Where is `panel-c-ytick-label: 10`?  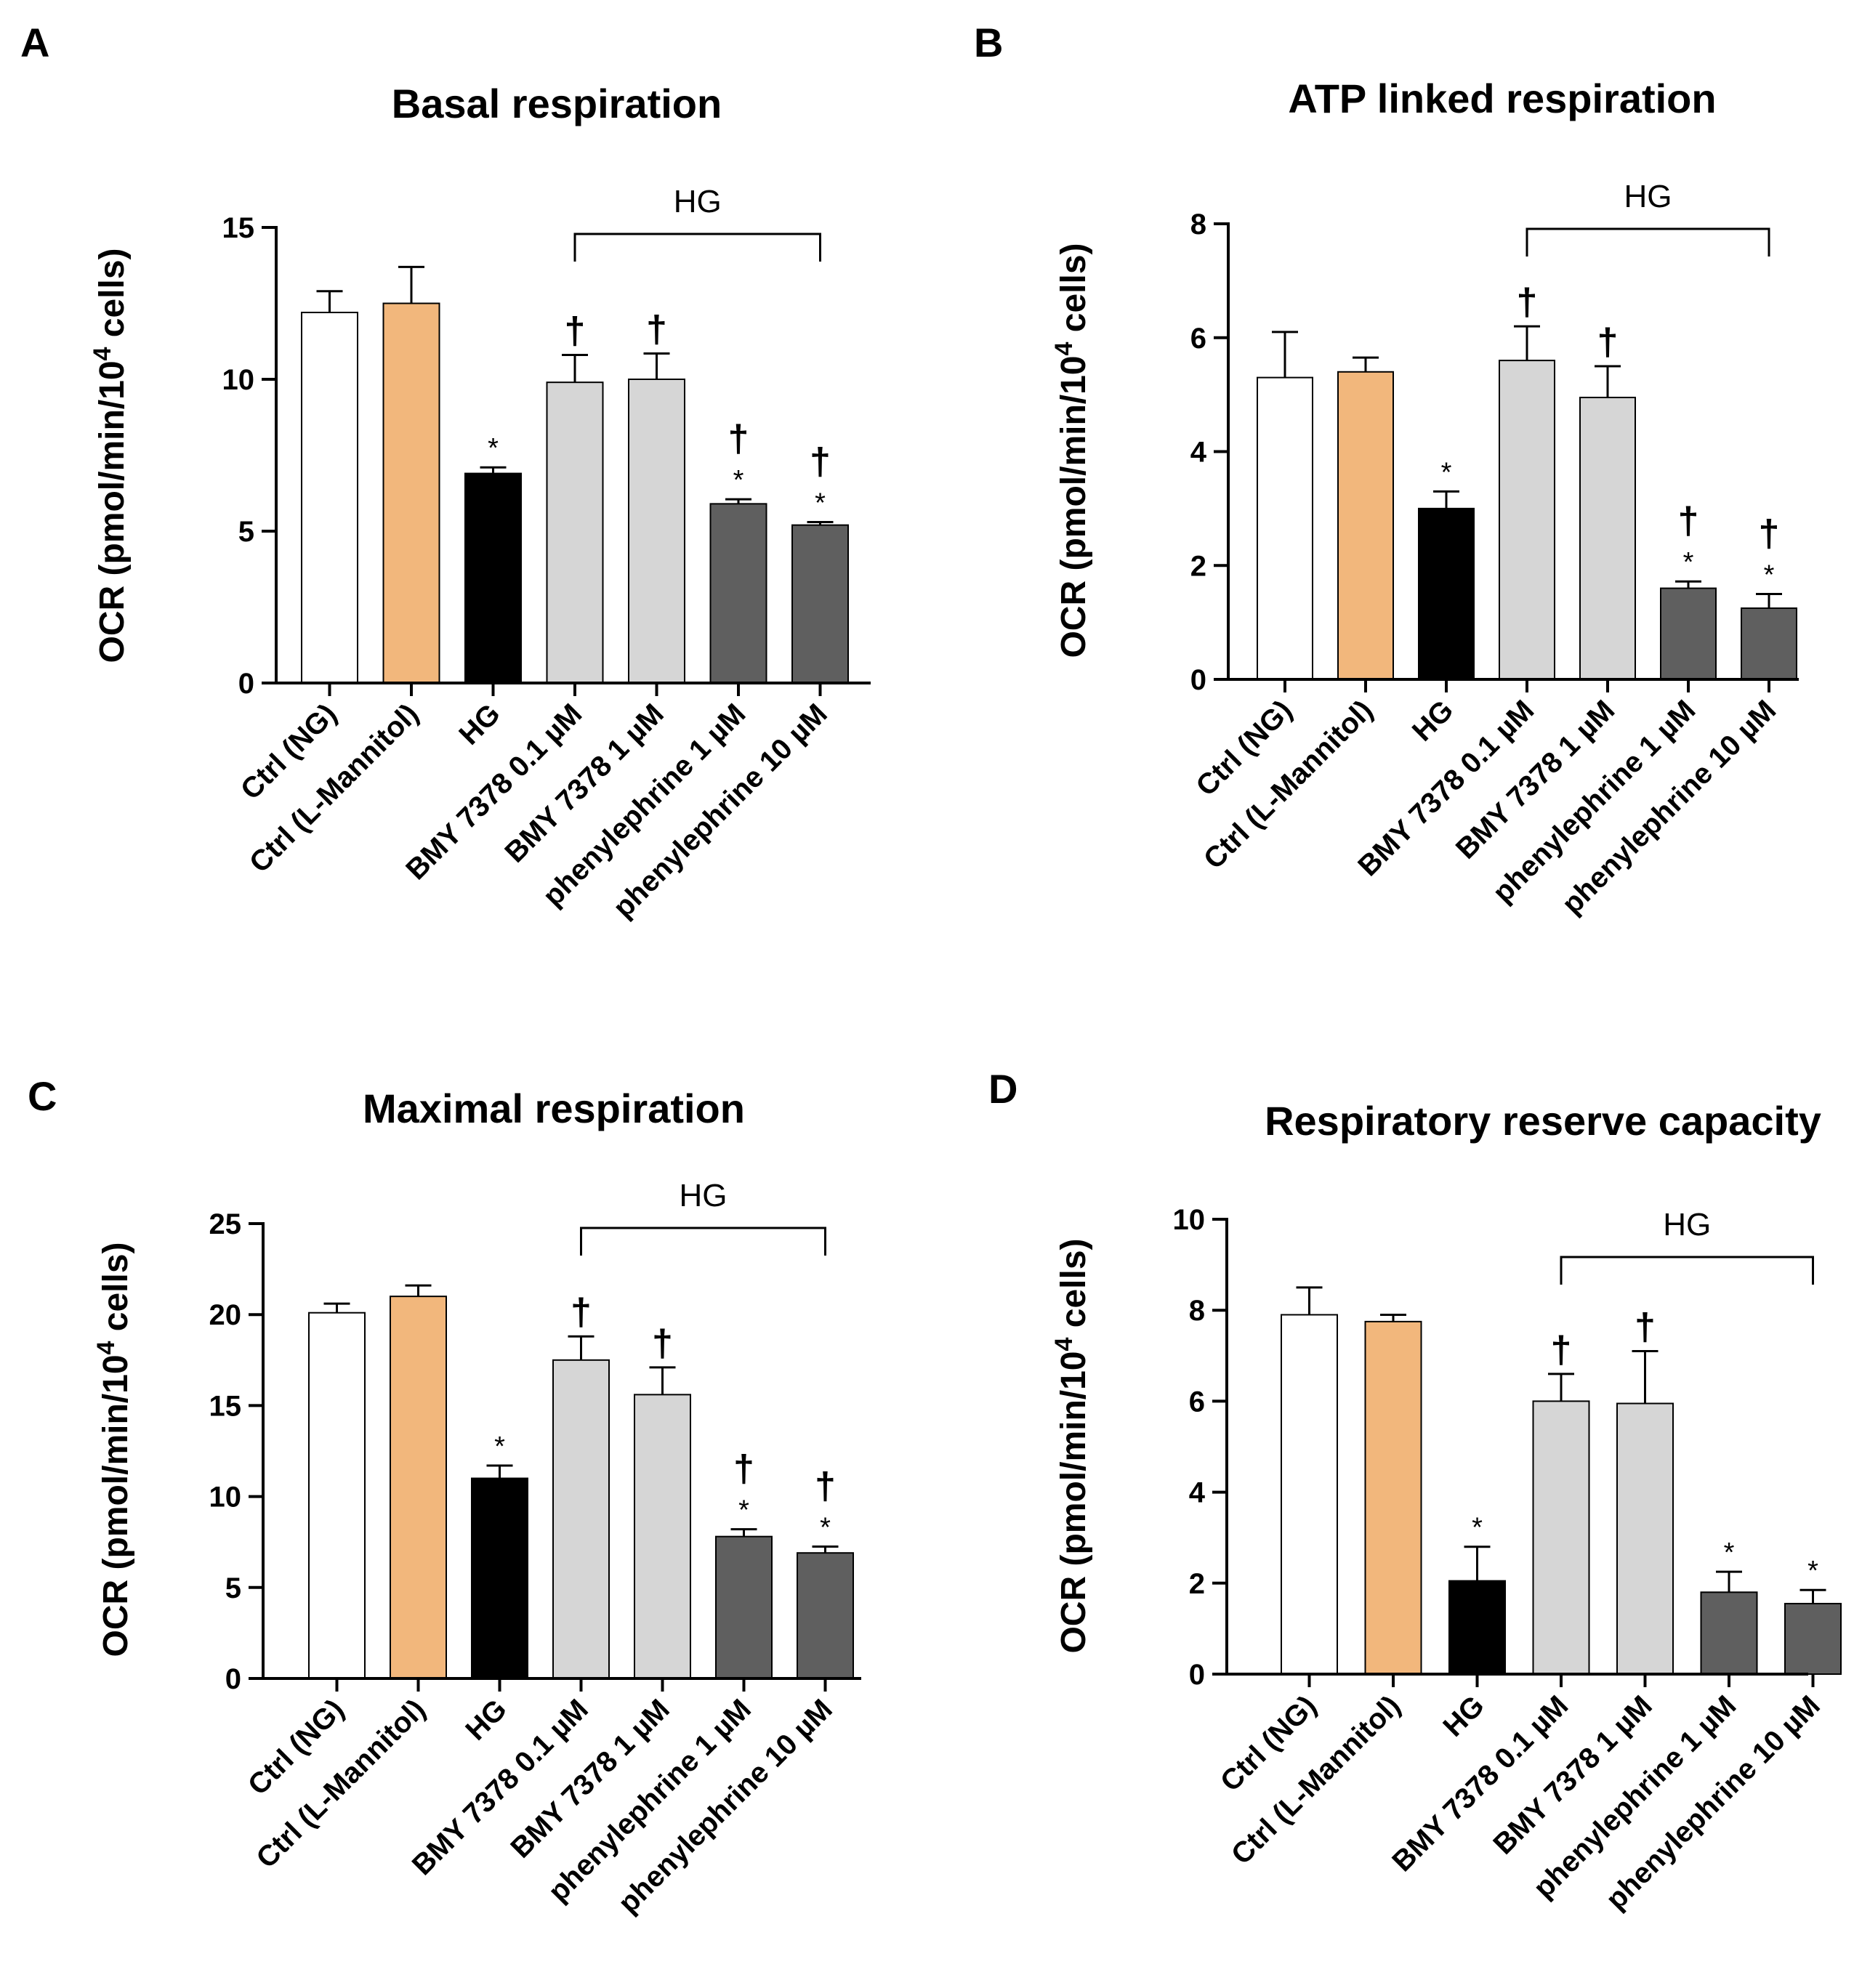
panel-c-ytick-label: 10 is located at coordinates (226, 1498).